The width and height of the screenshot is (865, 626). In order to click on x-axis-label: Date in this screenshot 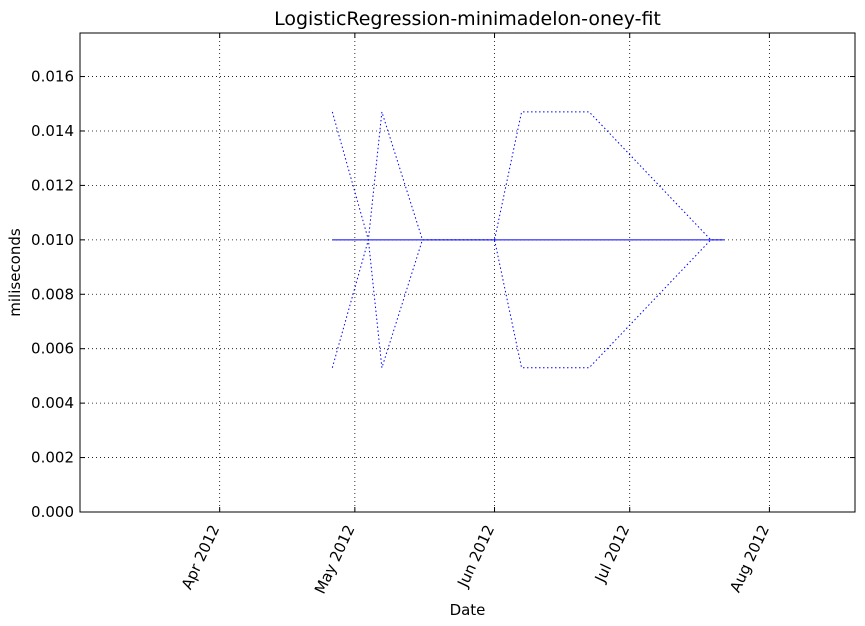, I will do `click(468, 610)`.